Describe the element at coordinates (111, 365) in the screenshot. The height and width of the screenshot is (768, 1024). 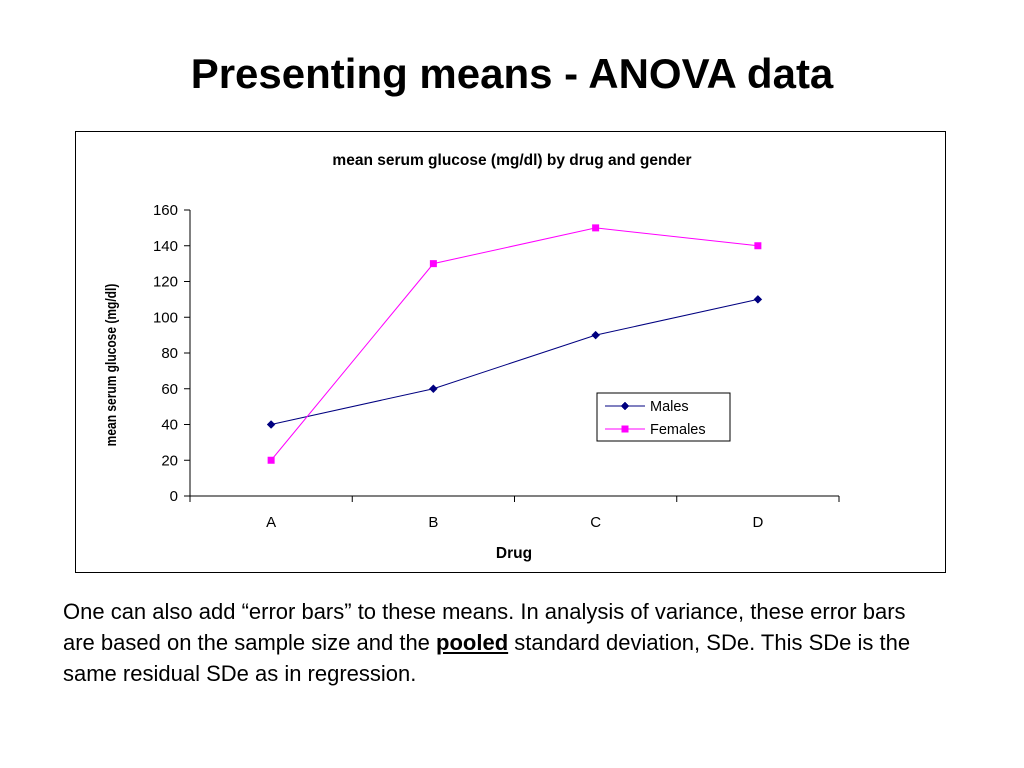
I see `y-axis-label: mean serum glucose (mg/dl)` at that location.